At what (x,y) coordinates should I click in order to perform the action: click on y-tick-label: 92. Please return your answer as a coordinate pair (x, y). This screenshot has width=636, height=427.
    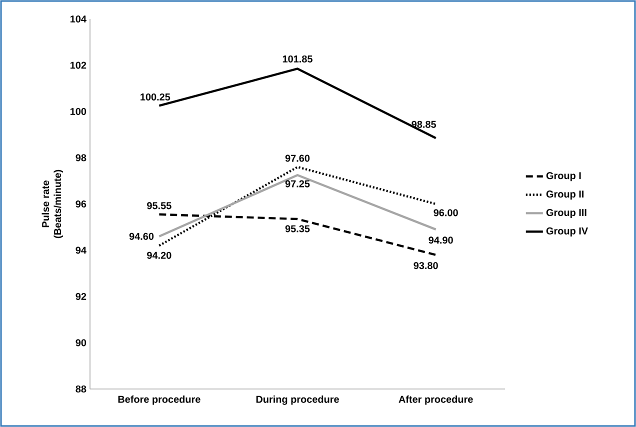
    Looking at the image, I should click on (81, 296).